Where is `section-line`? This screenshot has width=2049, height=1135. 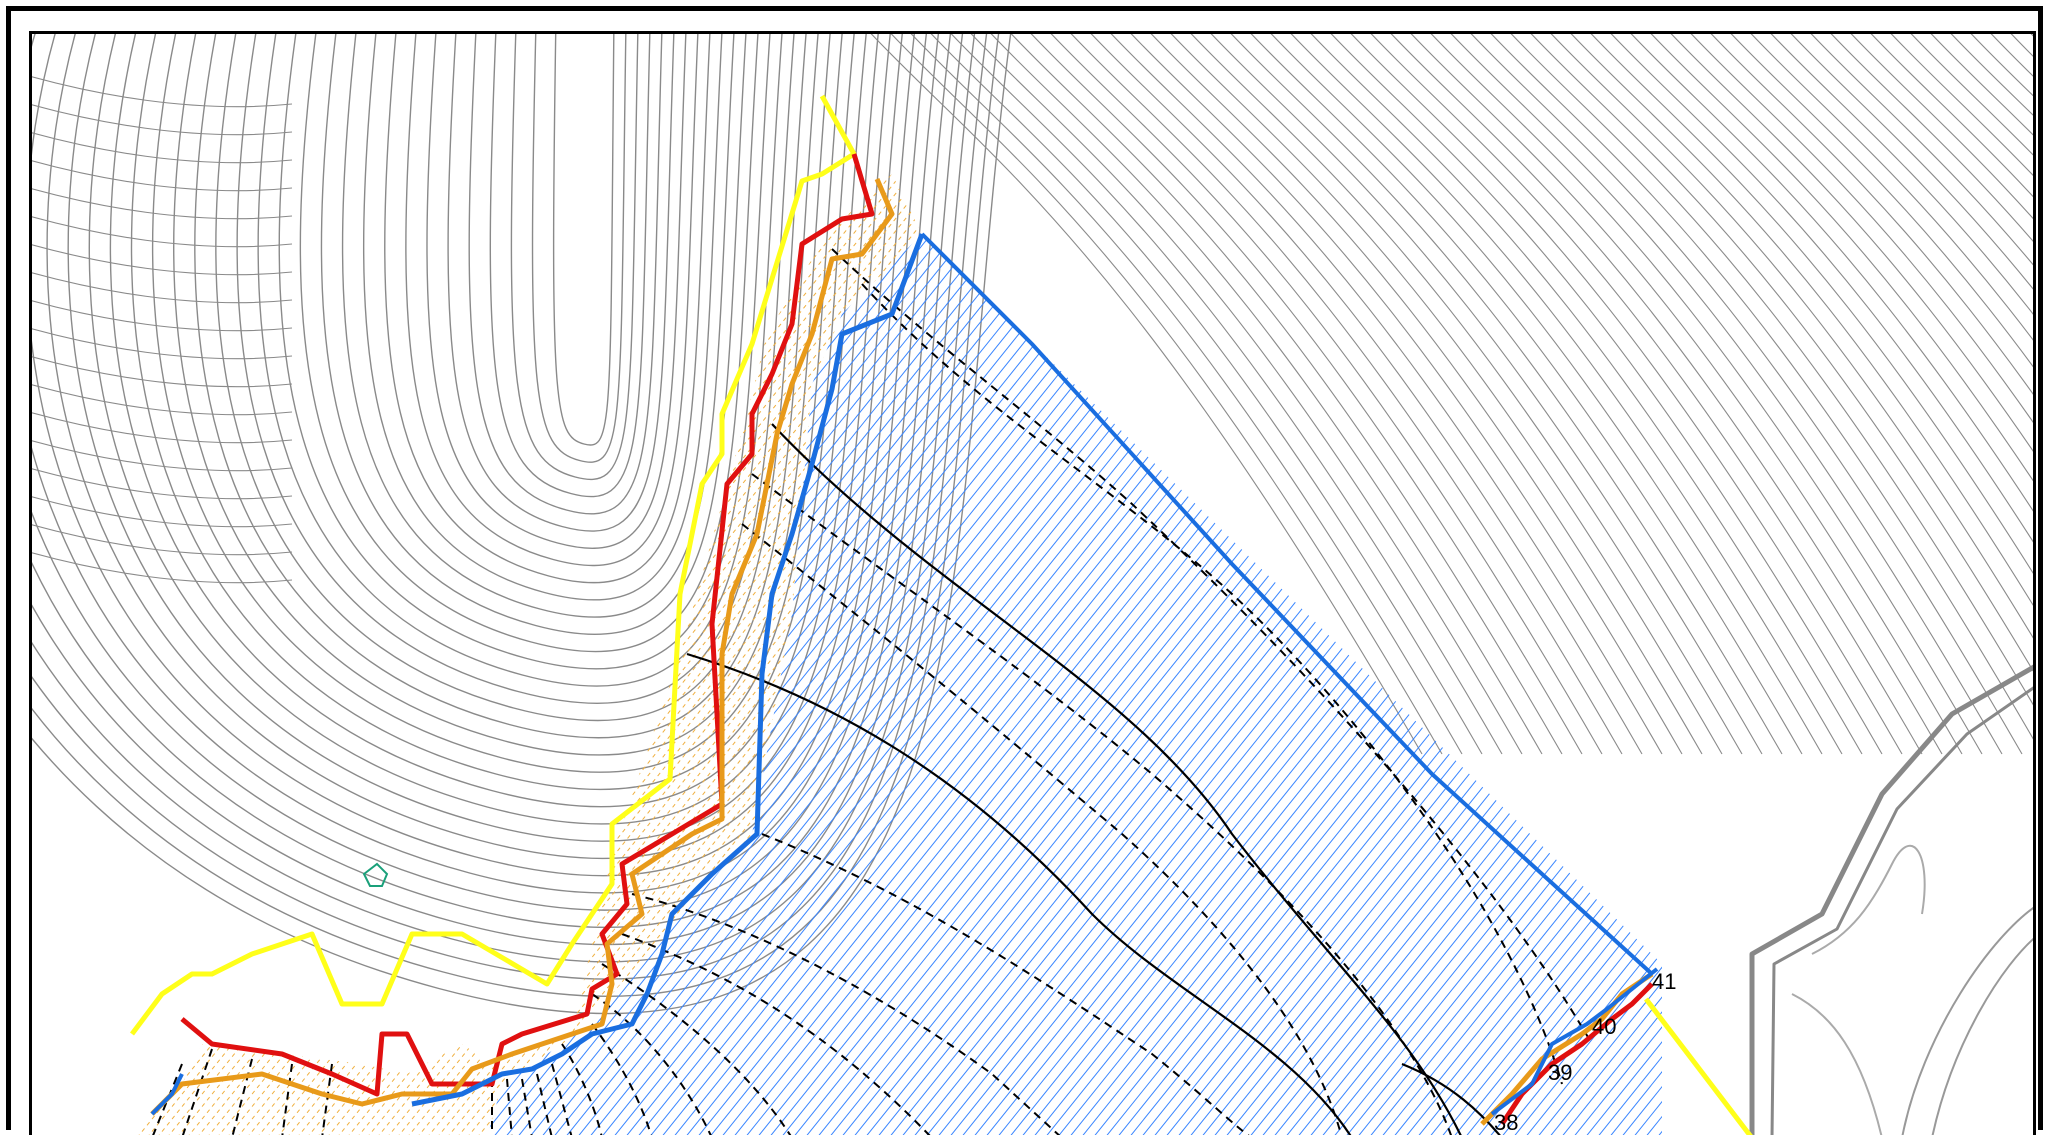
section-line is located at coordinates (1019, 893).